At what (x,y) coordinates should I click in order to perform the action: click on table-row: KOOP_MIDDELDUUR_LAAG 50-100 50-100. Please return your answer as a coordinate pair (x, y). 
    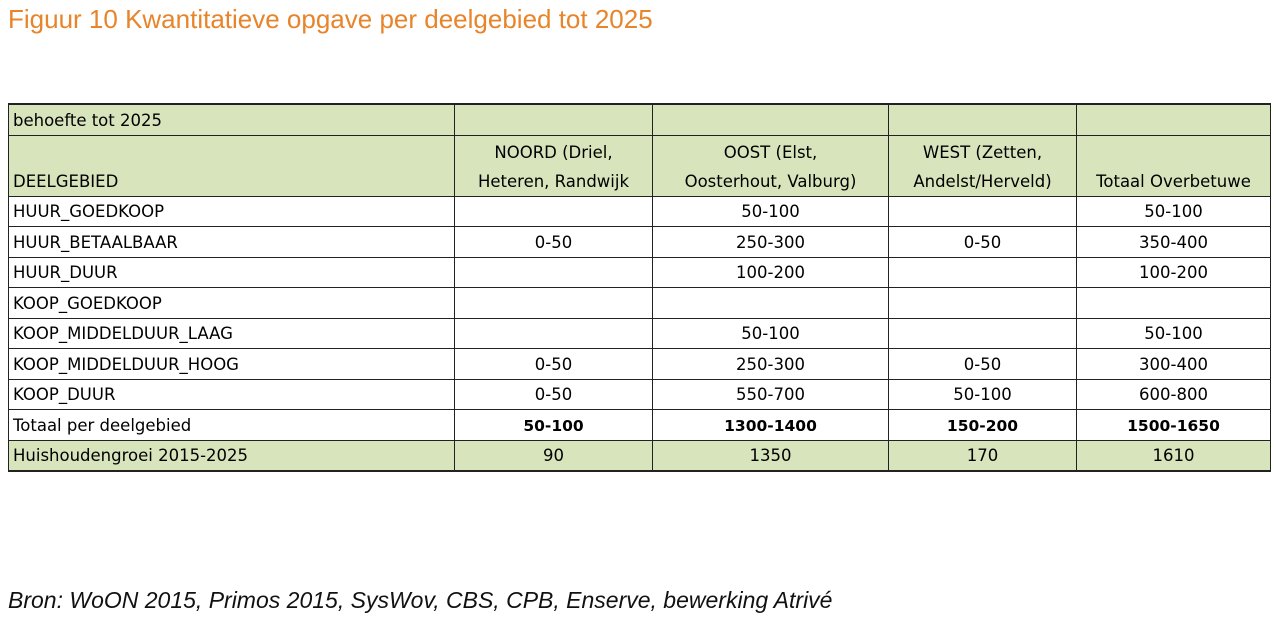
    Looking at the image, I should click on (639, 333).